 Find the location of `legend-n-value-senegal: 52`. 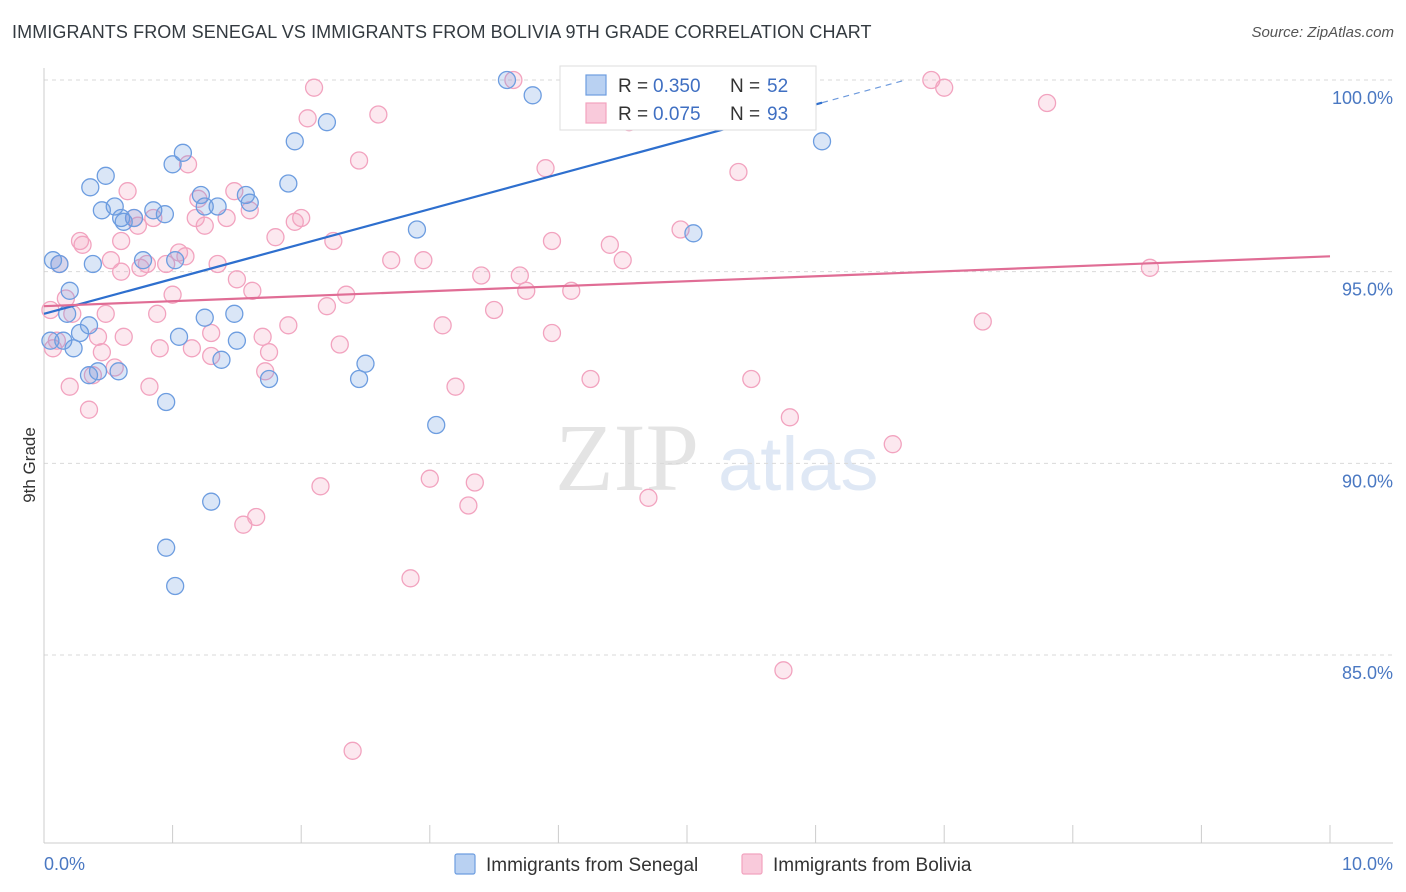

legend-n-value-senegal: 52 is located at coordinates (777, 86).